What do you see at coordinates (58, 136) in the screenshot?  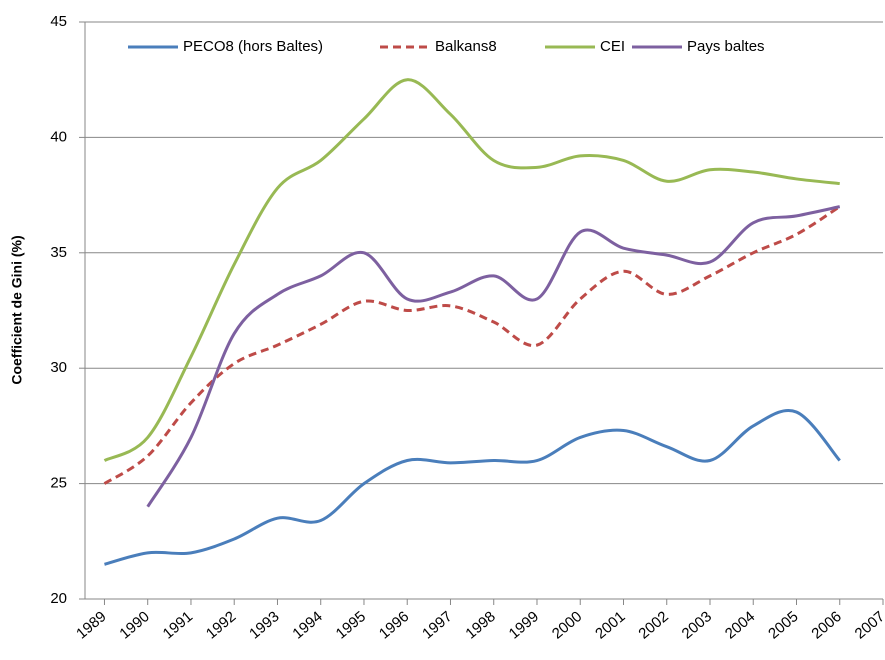 I see `y-tick-label: 40` at bounding box center [58, 136].